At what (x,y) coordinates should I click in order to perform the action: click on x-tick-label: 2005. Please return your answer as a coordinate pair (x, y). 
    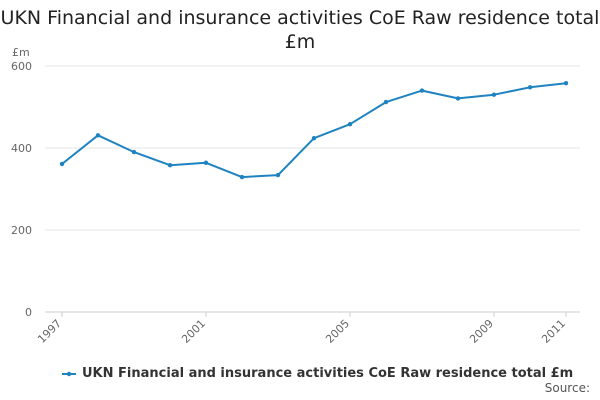
    Looking at the image, I should click on (337, 331).